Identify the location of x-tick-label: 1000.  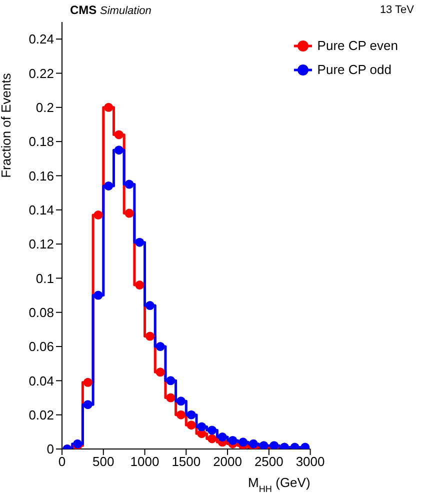
(145, 462).